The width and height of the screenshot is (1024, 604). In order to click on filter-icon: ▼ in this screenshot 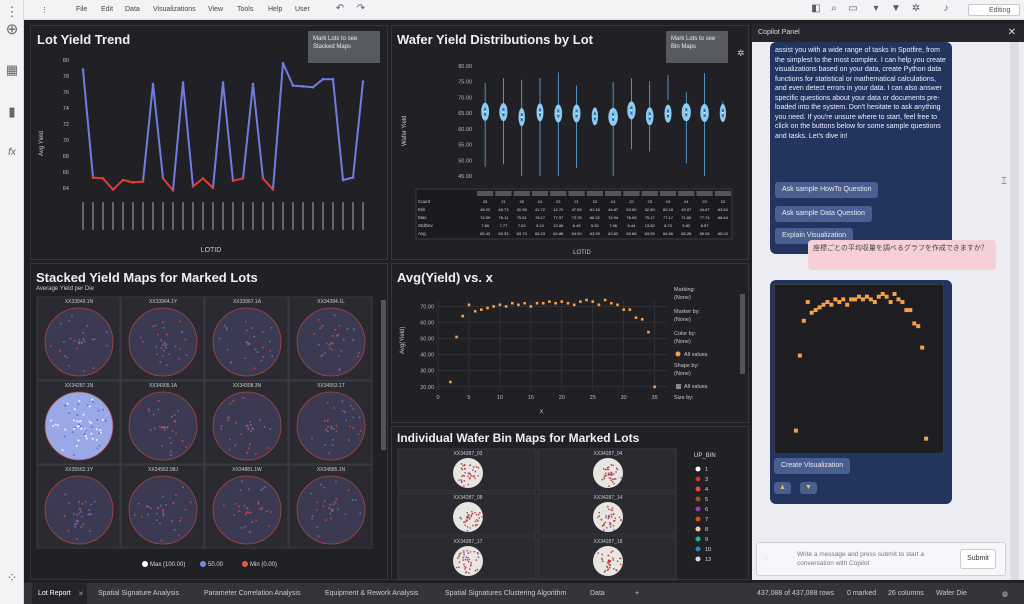, I will do `click(896, 8)`.